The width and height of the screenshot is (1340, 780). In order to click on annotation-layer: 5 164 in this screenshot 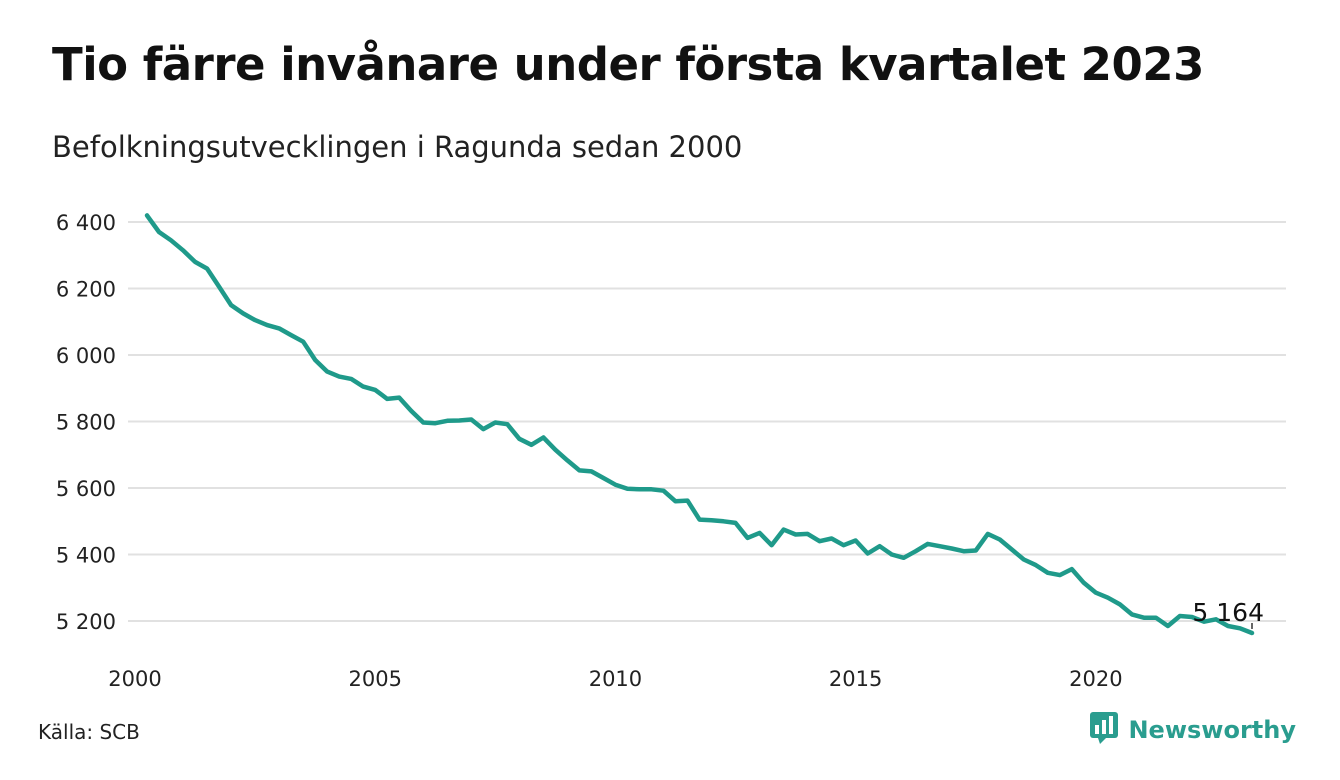, I will do `click(1228, 613)`.